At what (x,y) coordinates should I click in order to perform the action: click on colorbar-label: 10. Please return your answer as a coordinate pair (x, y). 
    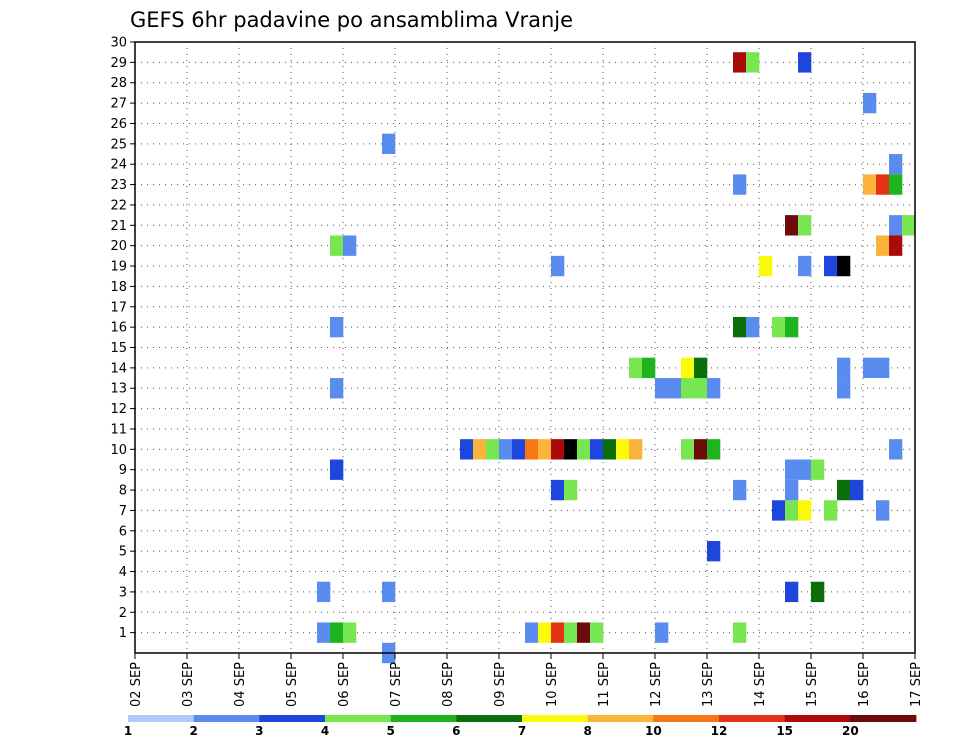
    Looking at the image, I should click on (653, 731).